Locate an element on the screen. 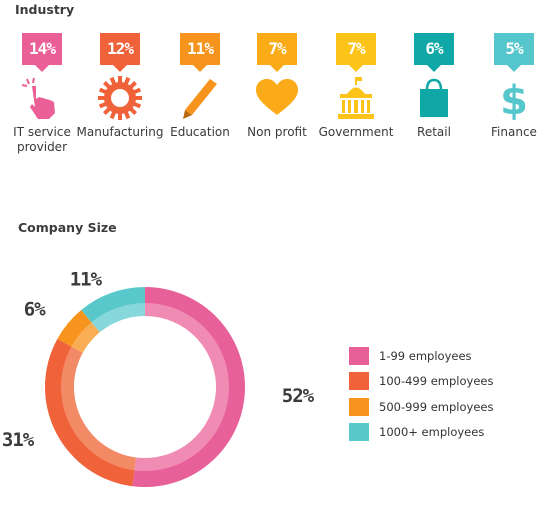 The image size is (560, 510). industry-item: 7% Government is located at coordinates (356, 86).